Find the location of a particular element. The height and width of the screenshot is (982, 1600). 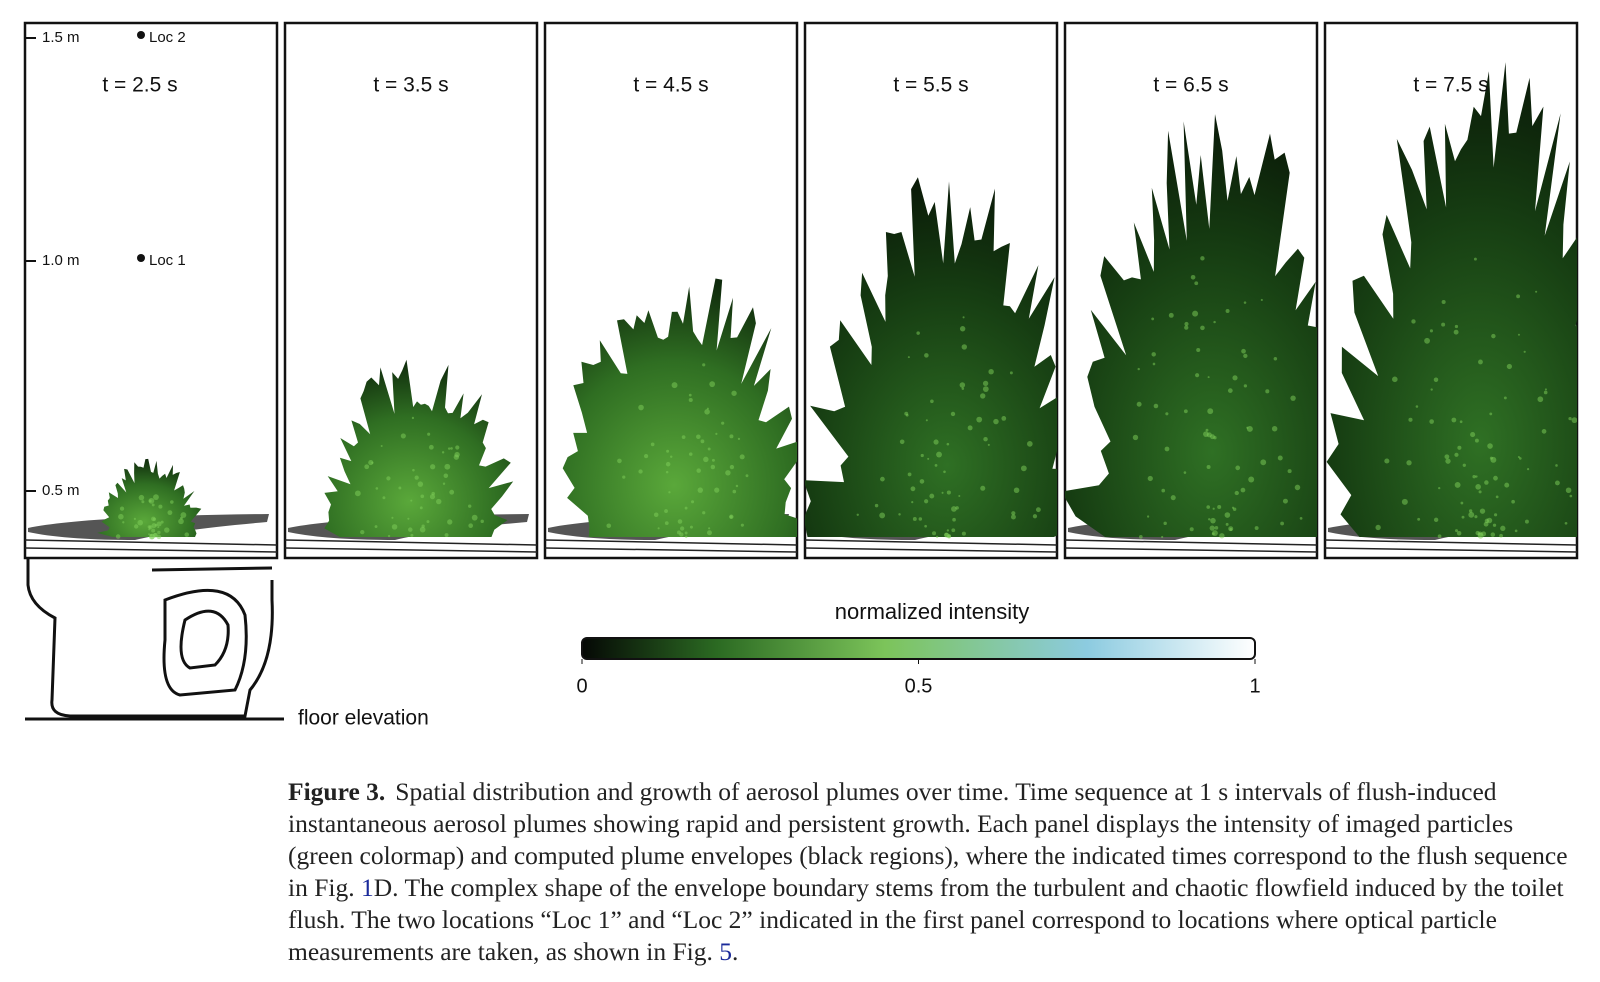

time-label: t = 2.5 s is located at coordinates (139, 85).